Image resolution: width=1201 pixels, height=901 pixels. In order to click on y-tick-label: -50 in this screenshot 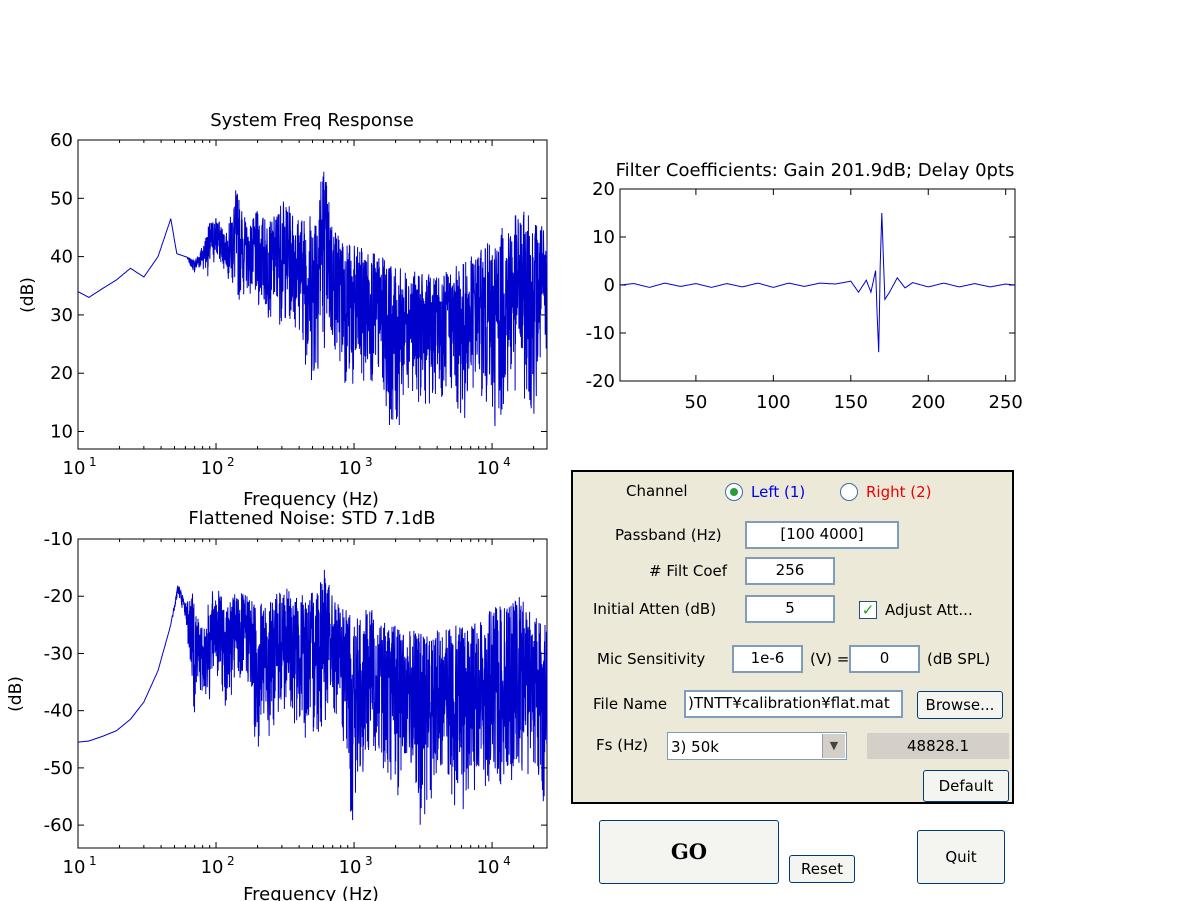, I will do `click(58, 768)`.